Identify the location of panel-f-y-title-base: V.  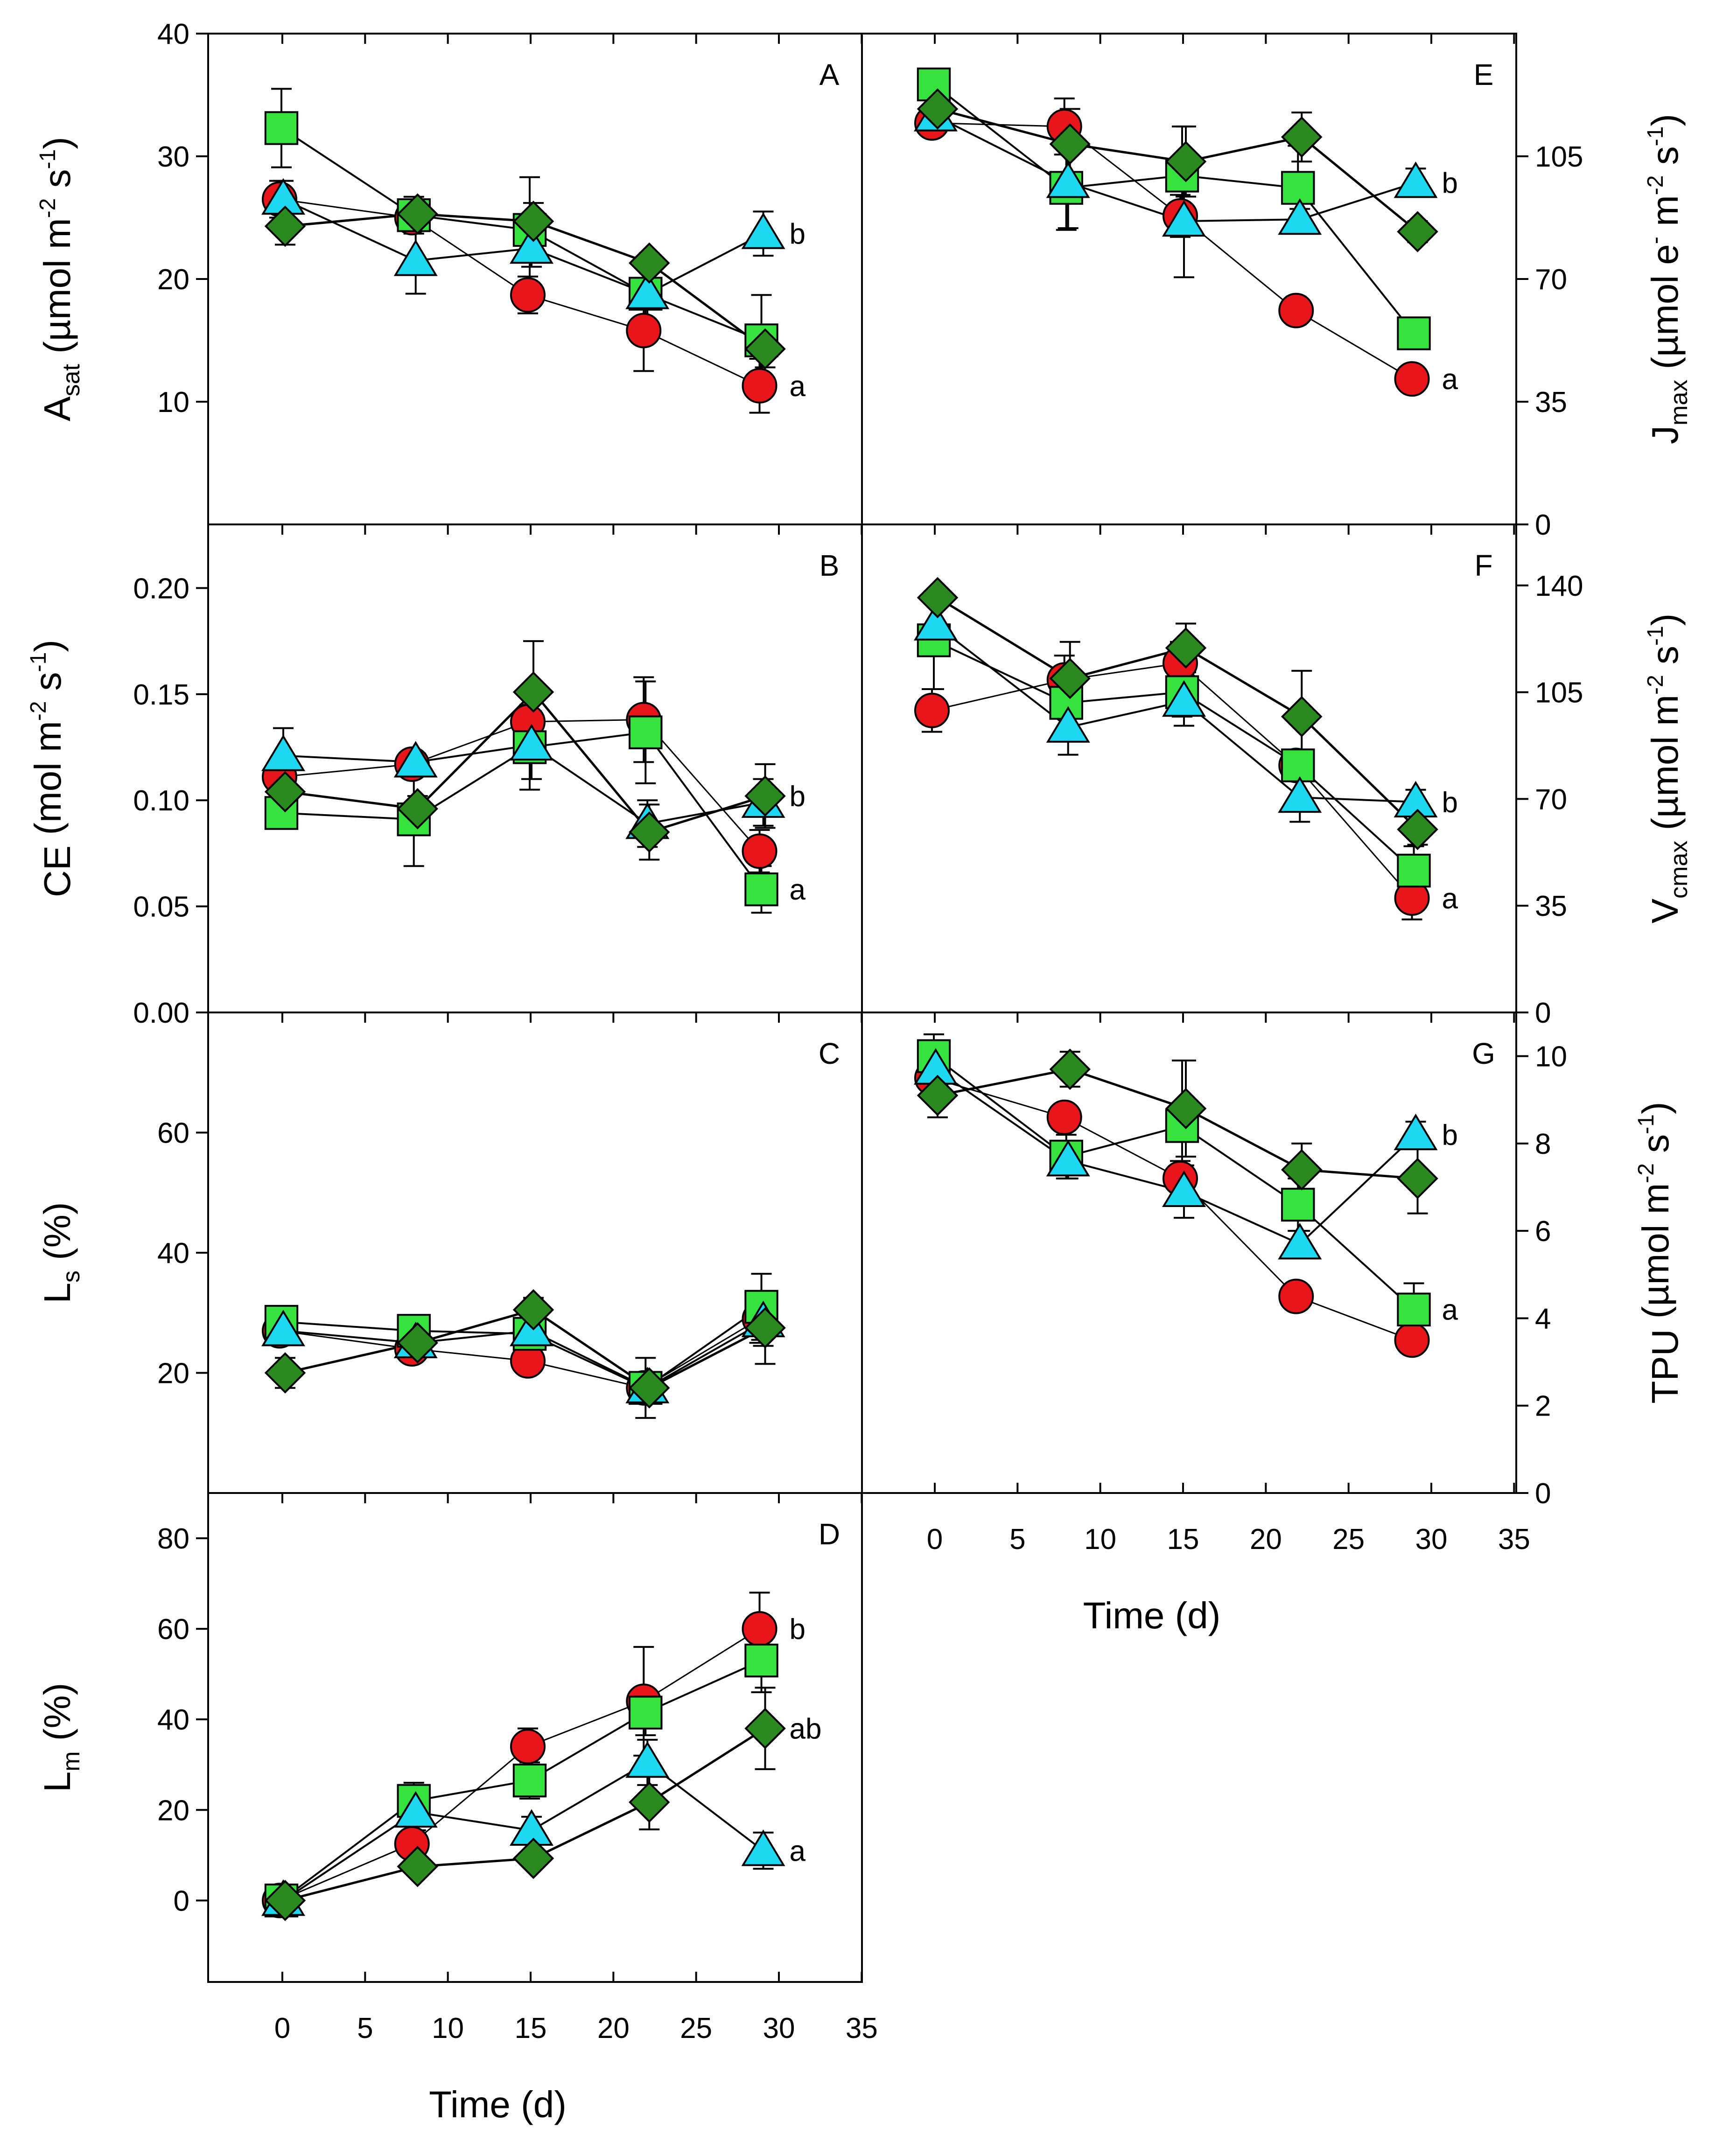
(1665, 910).